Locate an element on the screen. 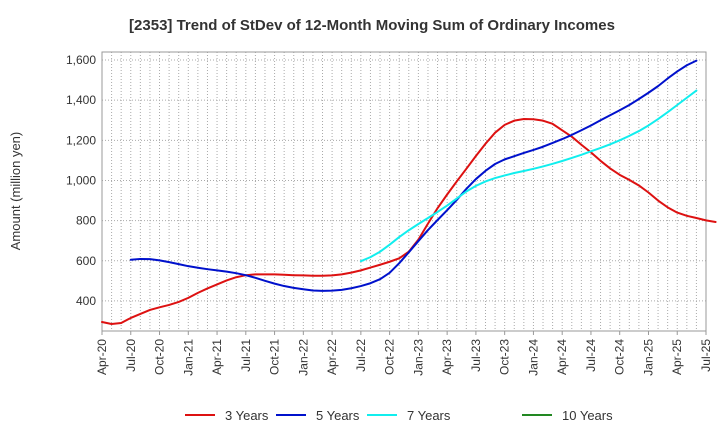 This screenshot has height=440, width=720. x-tick-label: Jul-22 is located at coordinates (361, 355).